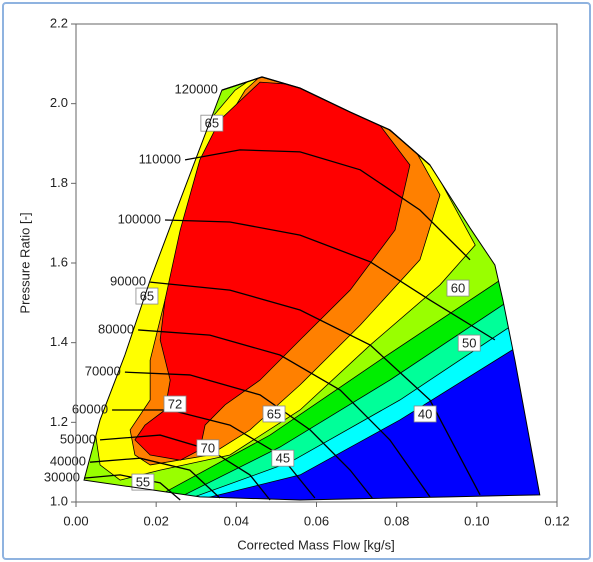  Describe the element at coordinates (476, 520) in the screenshot. I see `x-tick-label: 0.10` at that location.